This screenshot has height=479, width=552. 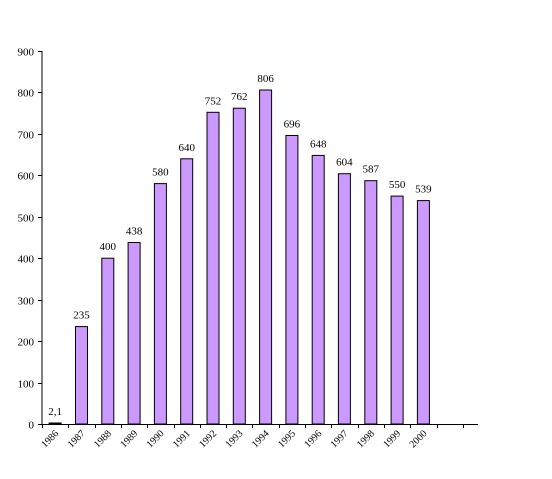 What do you see at coordinates (239, 97) in the screenshot?
I see `data-label-1993: 762` at bounding box center [239, 97].